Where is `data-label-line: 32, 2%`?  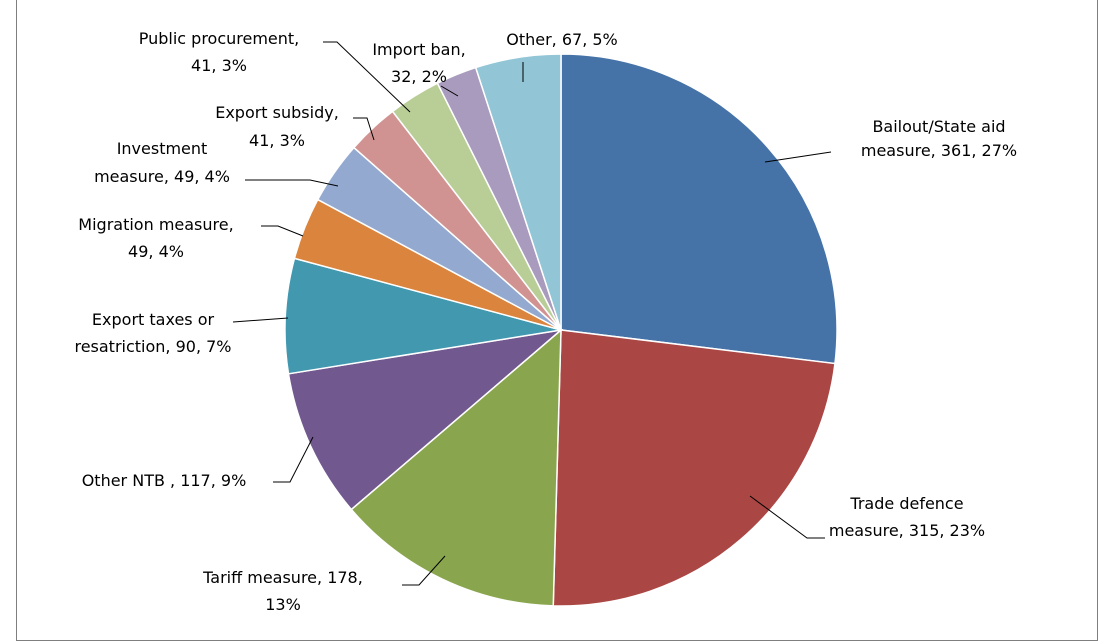 data-label-line: 32, 2% is located at coordinates (419, 76).